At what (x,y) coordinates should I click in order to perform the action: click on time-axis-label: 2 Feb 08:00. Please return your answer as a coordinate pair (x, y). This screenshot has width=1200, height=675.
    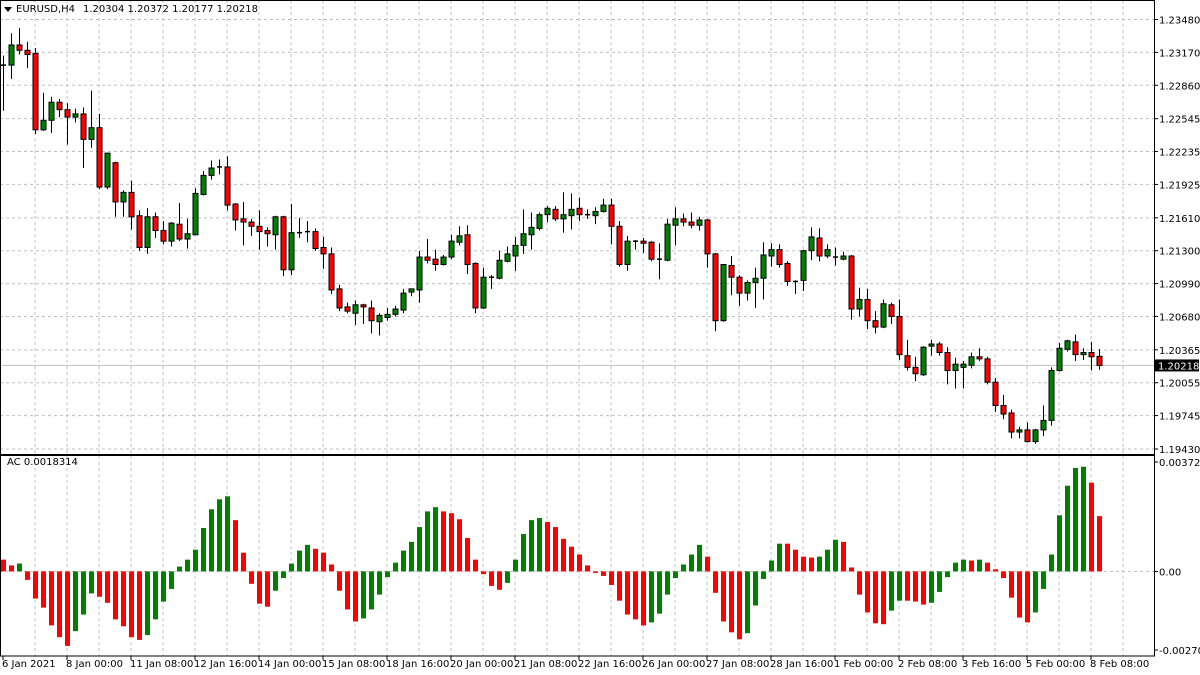
    Looking at the image, I should click on (927, 664).